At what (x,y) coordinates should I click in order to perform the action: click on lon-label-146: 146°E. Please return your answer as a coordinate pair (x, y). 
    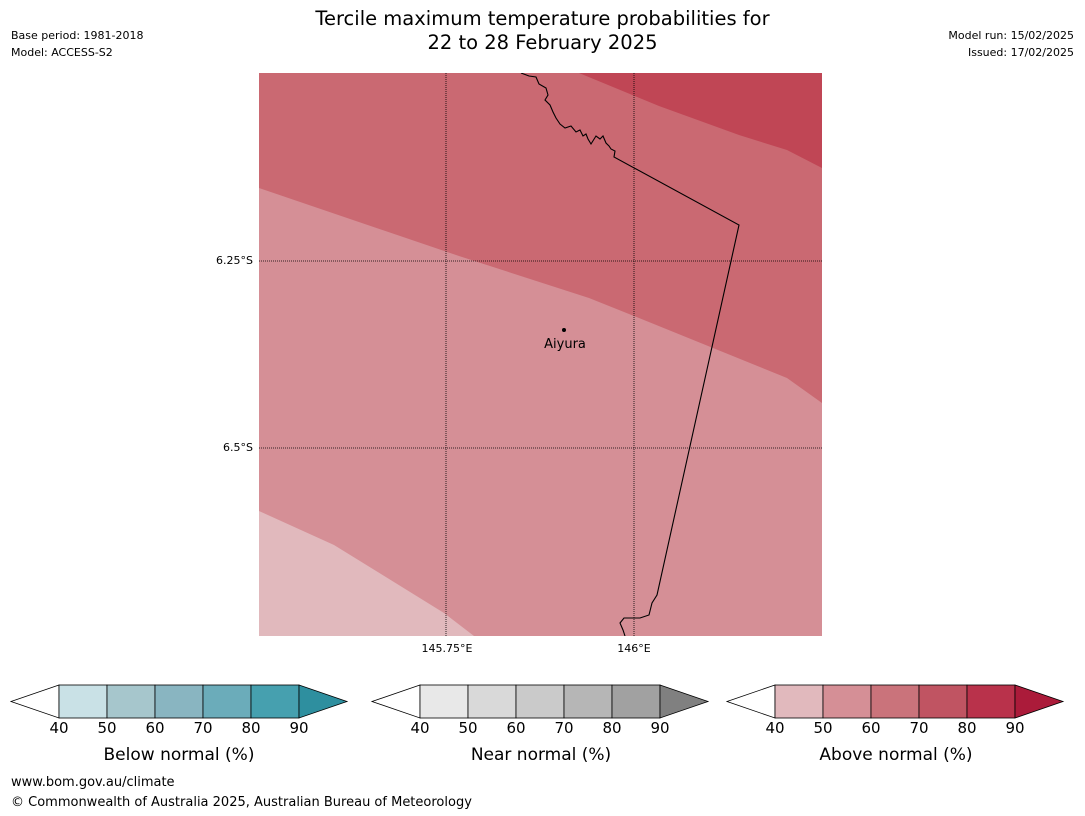
    Looking at the image, I should click on (634, 648).